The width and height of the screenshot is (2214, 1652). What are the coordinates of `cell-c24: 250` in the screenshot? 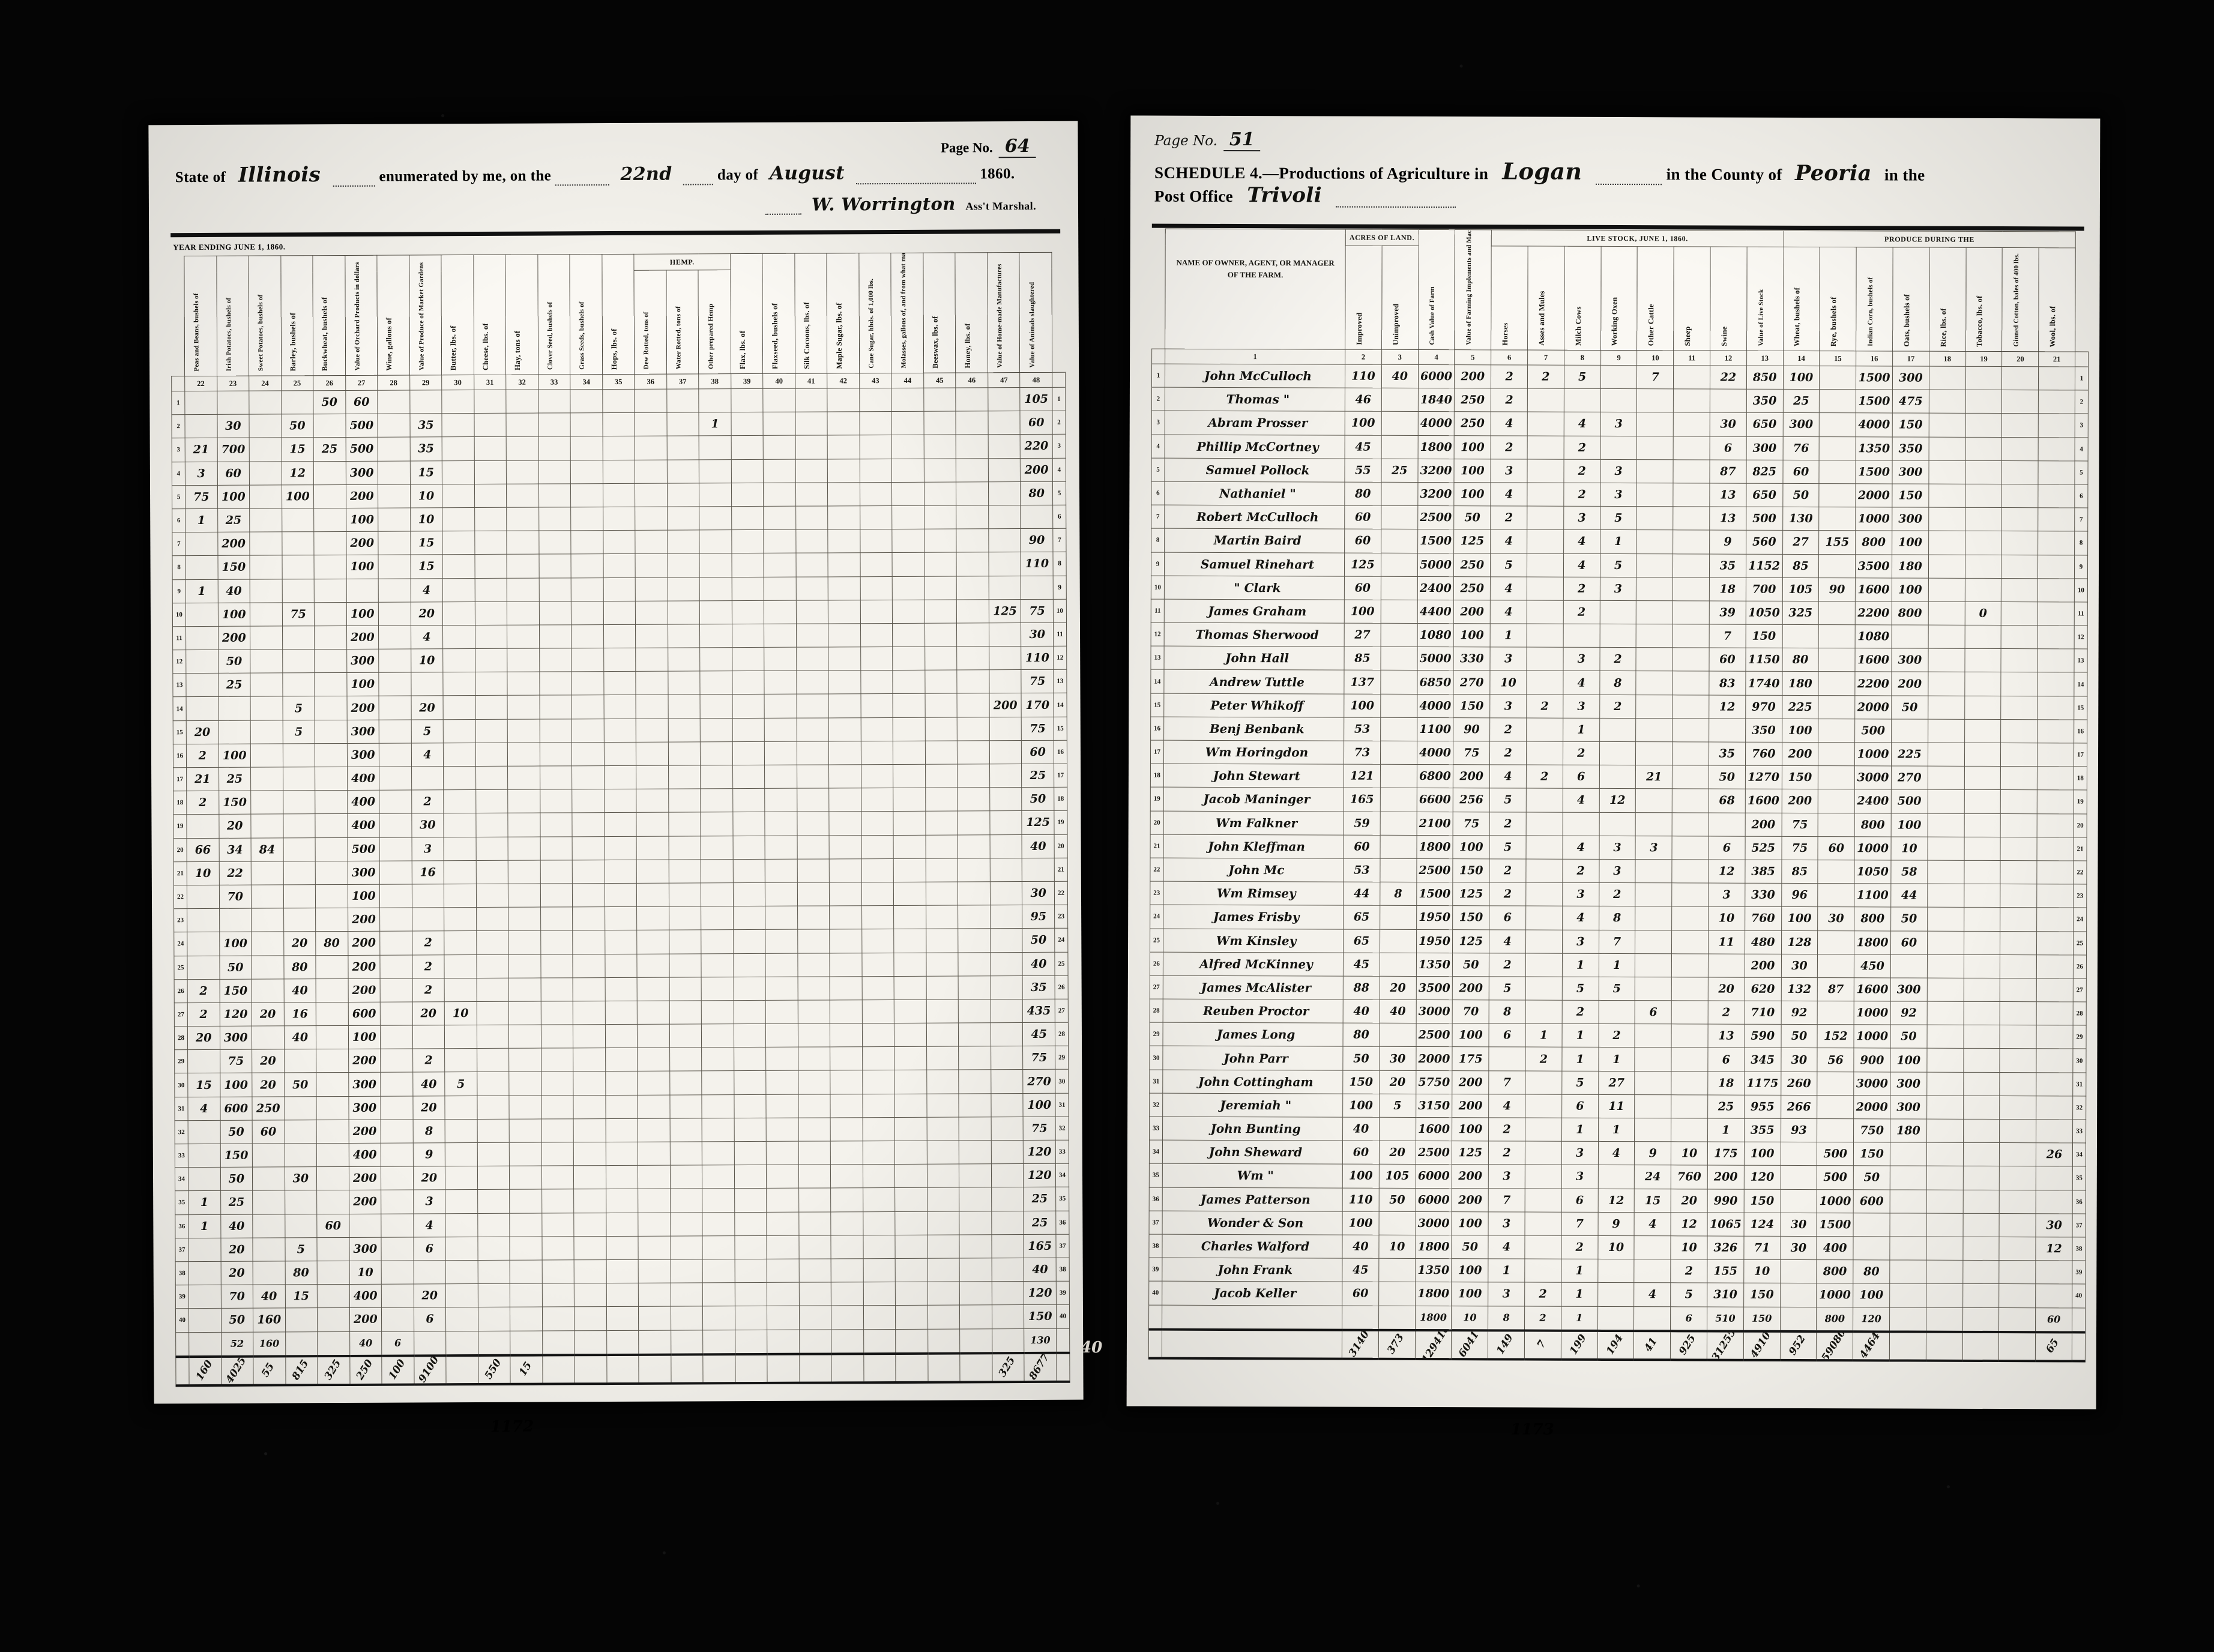 It's located at (268, 1108).